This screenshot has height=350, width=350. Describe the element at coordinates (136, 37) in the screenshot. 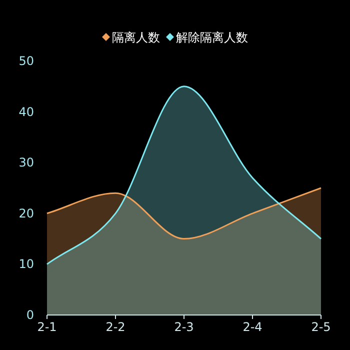

I see `legend-label: 隔离人数` at that location.